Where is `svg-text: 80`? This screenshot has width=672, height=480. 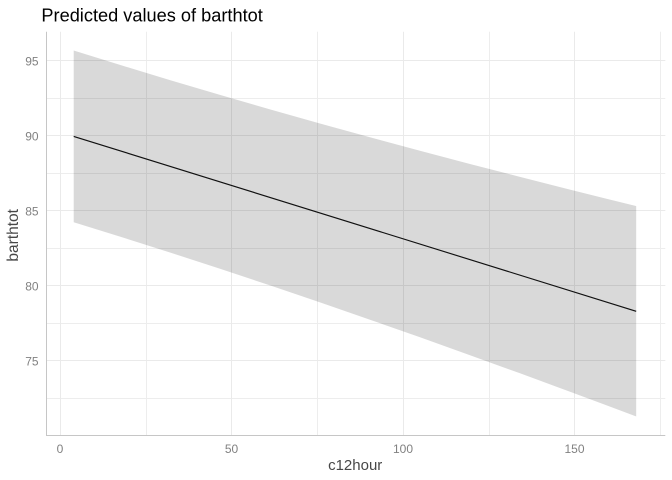
svg-text: 80 is located at coordinates (32, 287).